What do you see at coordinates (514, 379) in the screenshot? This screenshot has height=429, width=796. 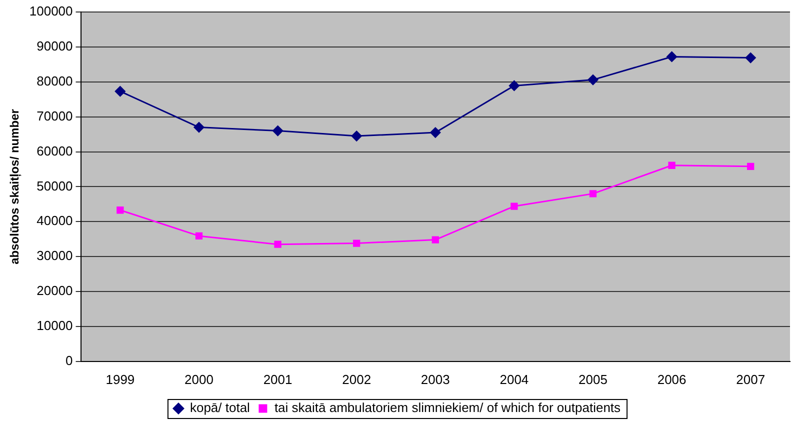 I see `x-tick-label: 2004` at bounding box center [514, 379].